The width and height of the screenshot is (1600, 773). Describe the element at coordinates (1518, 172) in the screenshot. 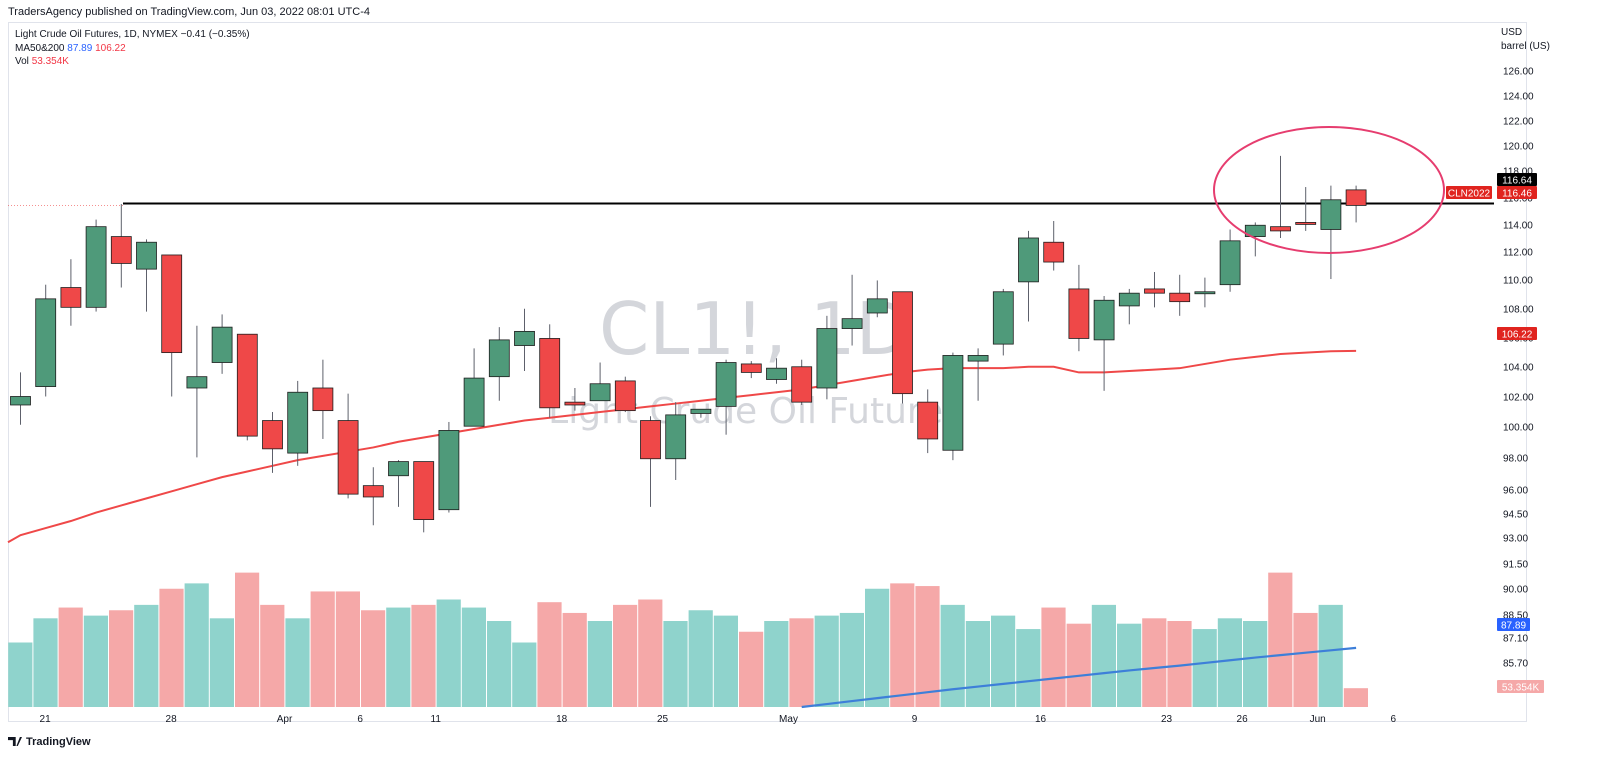

I see `price-tick-label: 118.00` at that location.